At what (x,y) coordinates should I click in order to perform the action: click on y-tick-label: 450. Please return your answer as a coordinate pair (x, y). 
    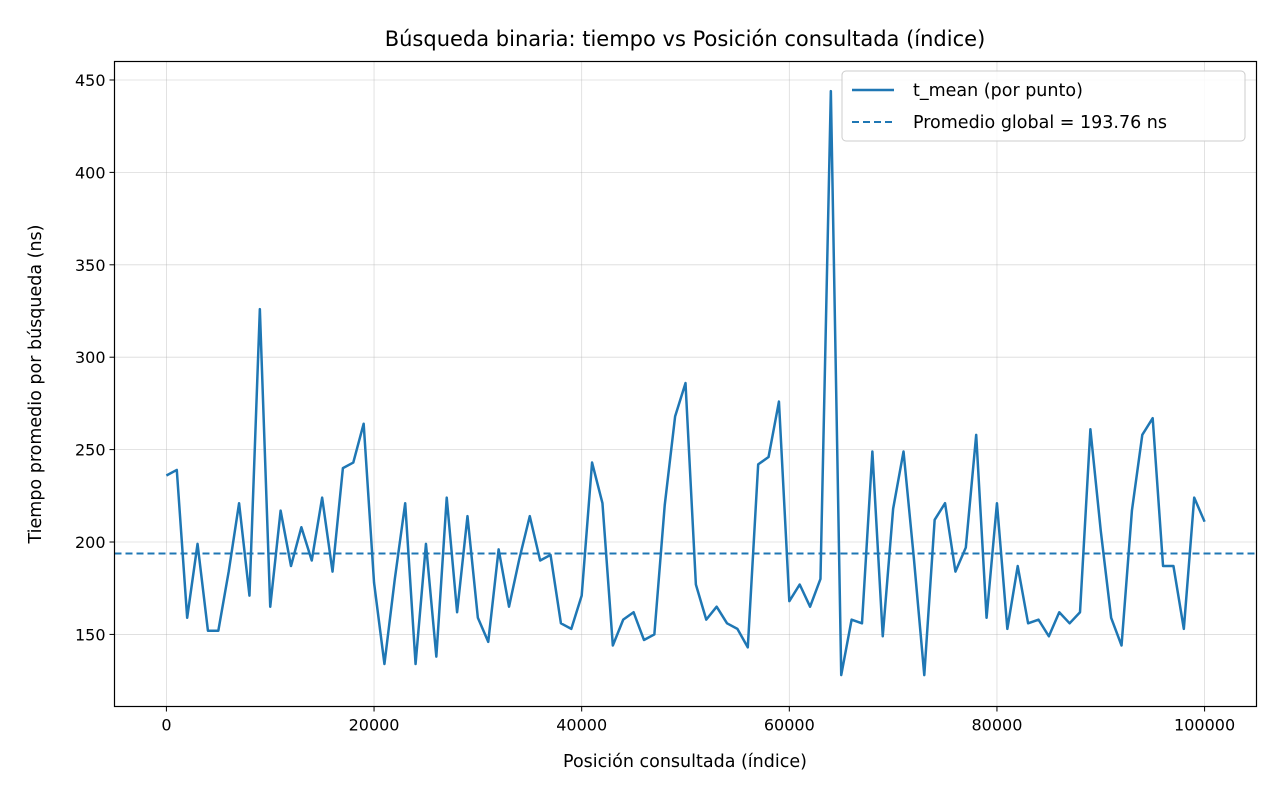
    Looking at the image, I should click on (90, 80).